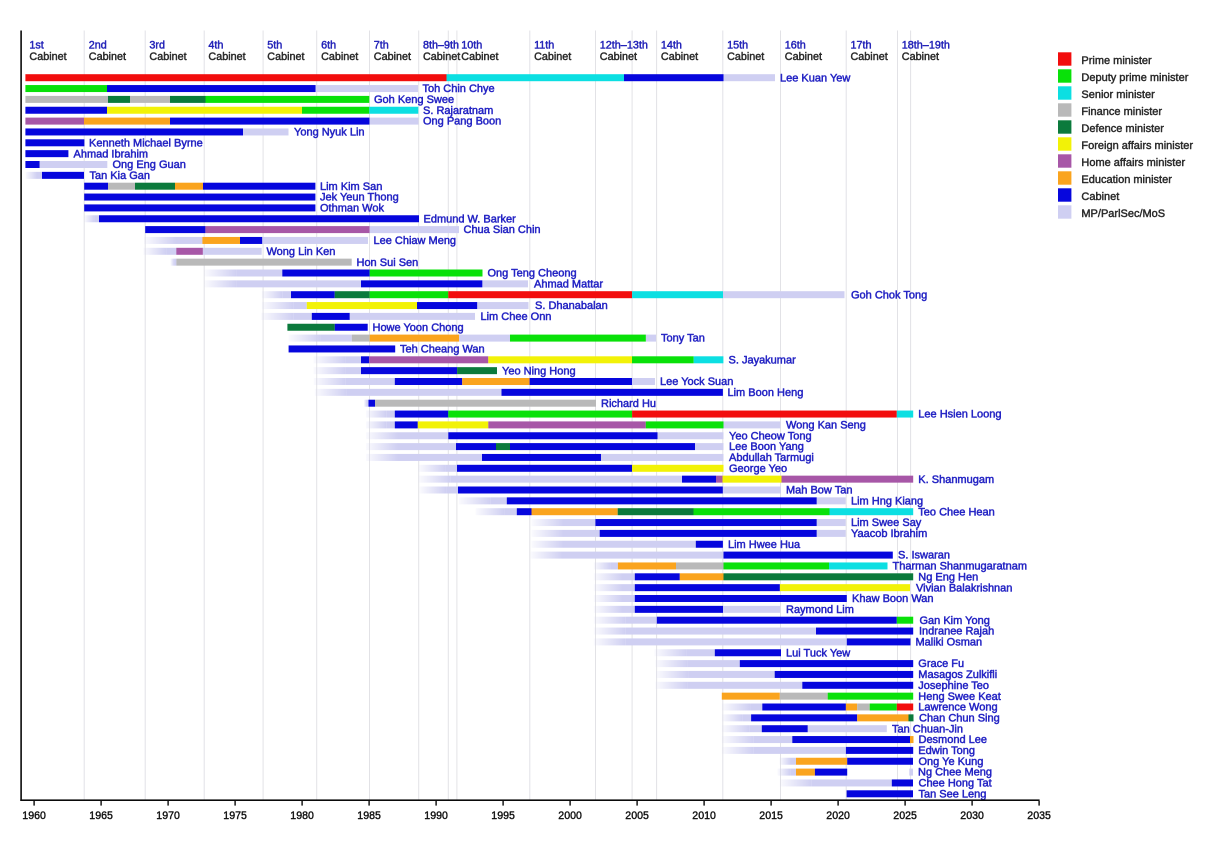  What do you see at coordinates (887, 501) in the screenshot?
I see `svg-text: Lim Hng Kiang` at bounding box center [887, 501].